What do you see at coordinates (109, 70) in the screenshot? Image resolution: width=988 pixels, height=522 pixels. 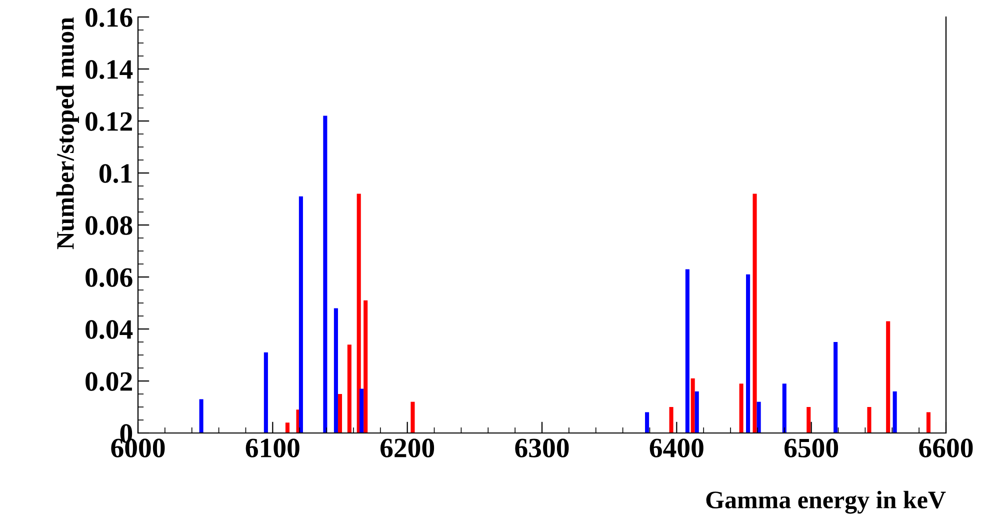 I see `y-tick-label: 0.14` at bounding box center [109, 70].